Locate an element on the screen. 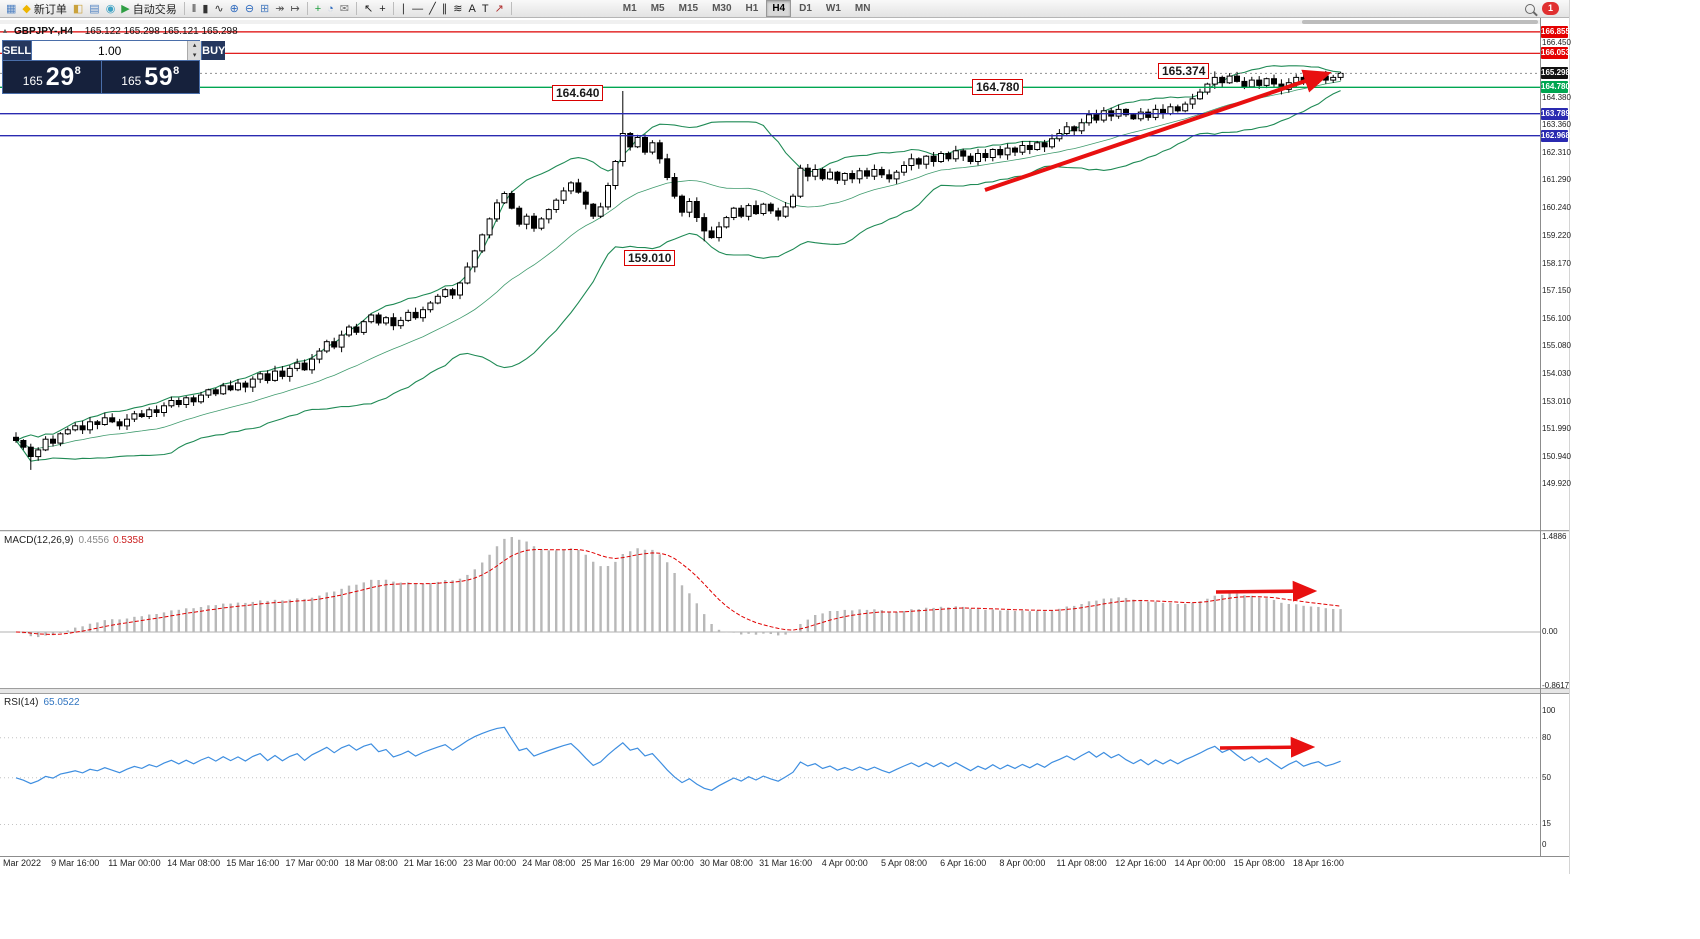  price-axis-tick: 166.450 is located at coordinates (1556, 42).